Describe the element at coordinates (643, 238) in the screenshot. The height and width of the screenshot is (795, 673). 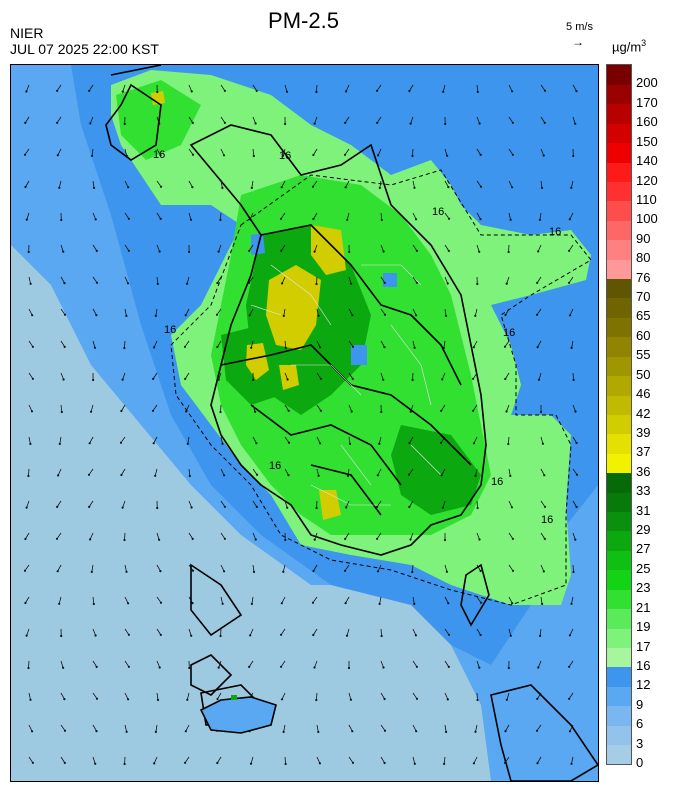
I see `legend-label: 90` at that location.